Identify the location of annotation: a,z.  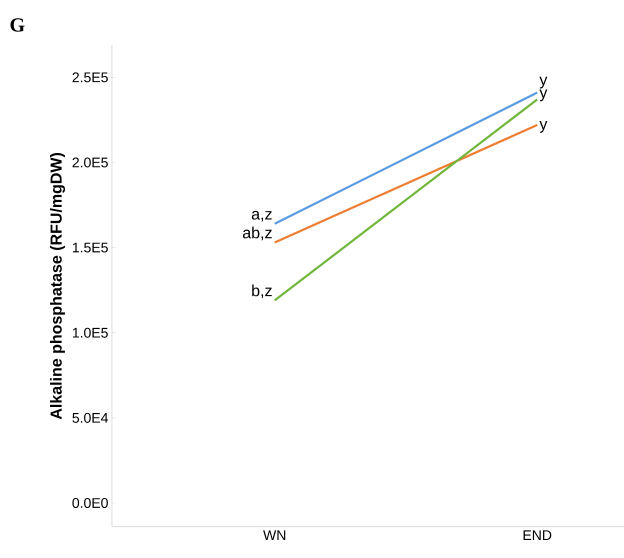
(262, 216).